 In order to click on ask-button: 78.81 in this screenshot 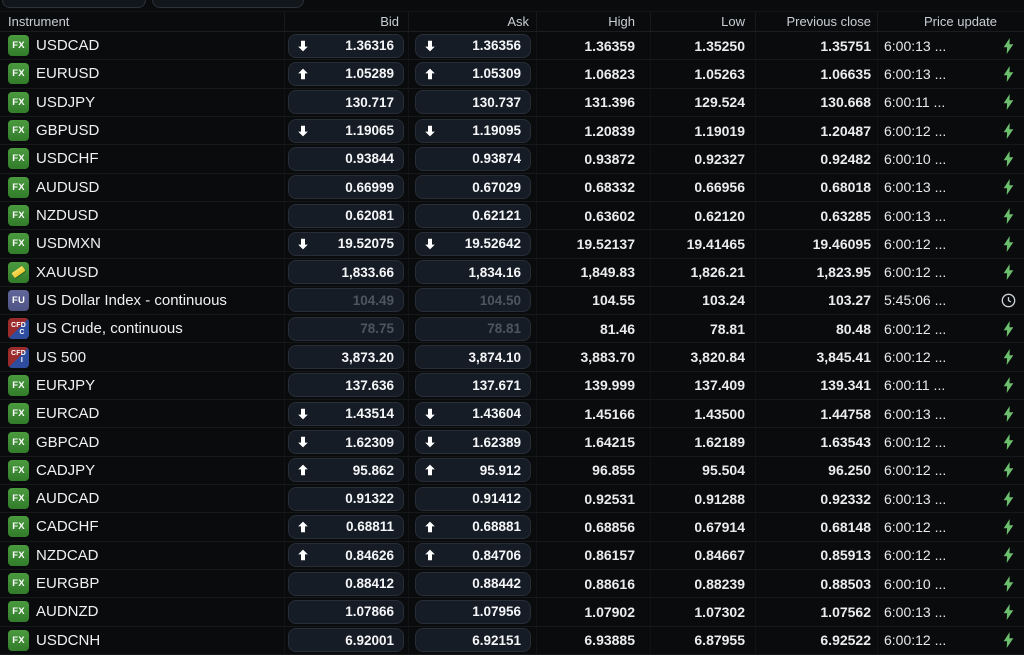, I will do `click(473, 328)`.